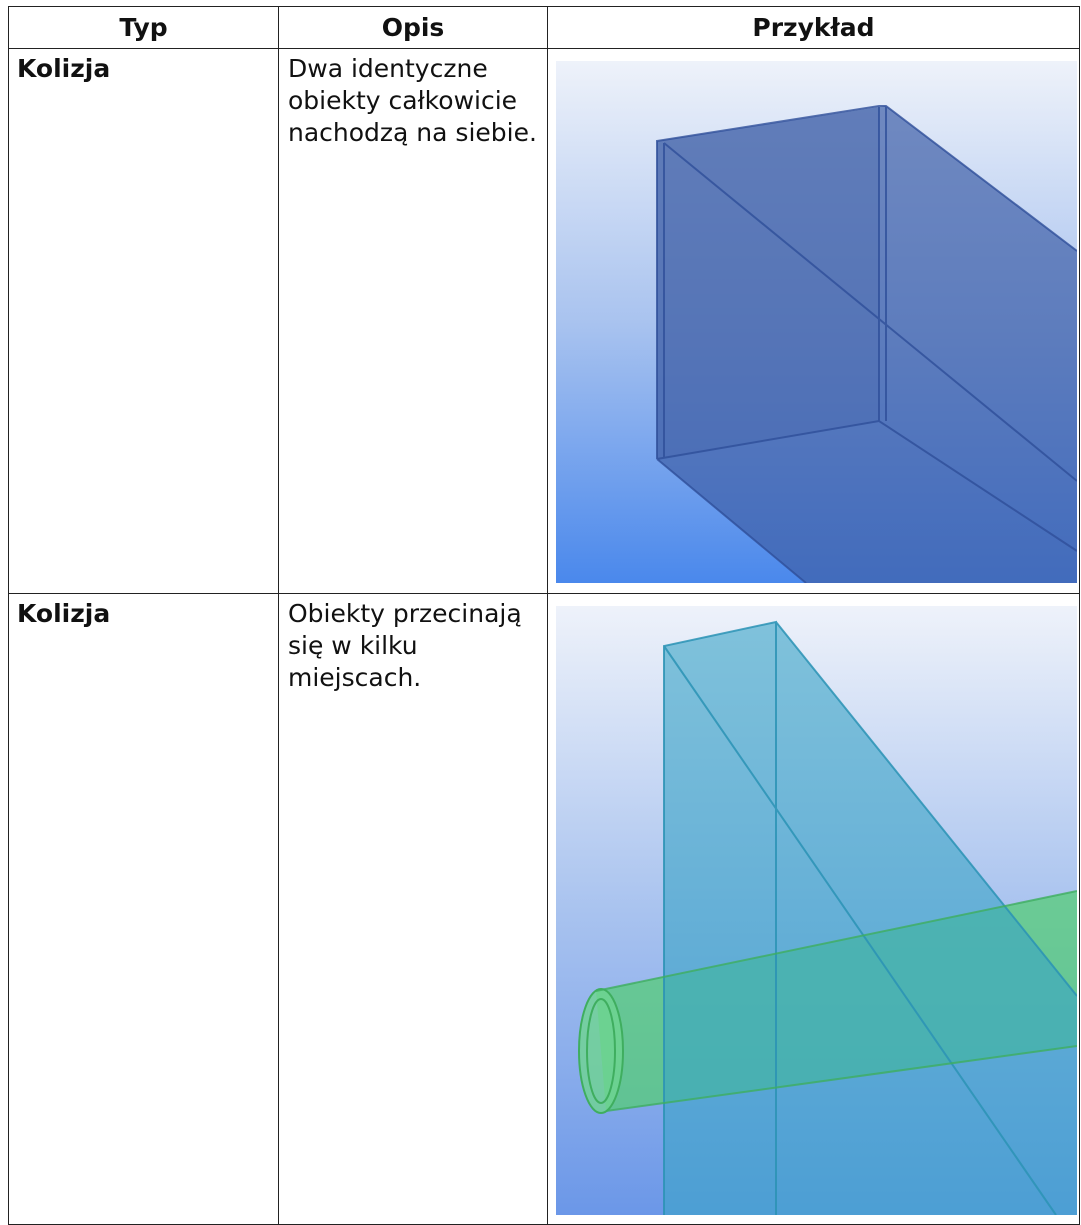 The image size is (1081, 1225). I want to click on header-cell: Przykład, so click(813, 27).